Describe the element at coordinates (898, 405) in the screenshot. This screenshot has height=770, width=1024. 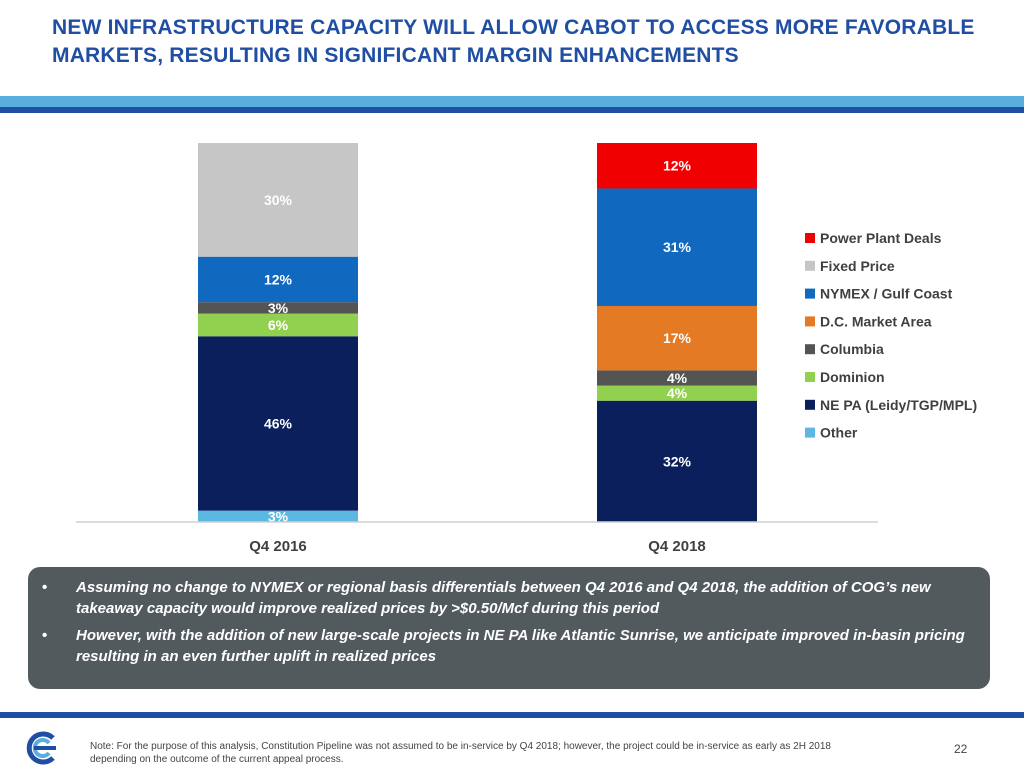
I see `legend-label: NE PA (Leidy/TGP/MPL)` at that location.